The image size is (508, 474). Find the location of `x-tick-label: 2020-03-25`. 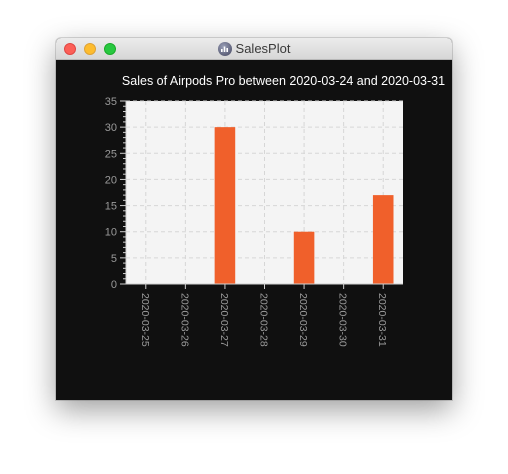

x-tick-label: 2020-03-25 is located at coordinates (145, 320).